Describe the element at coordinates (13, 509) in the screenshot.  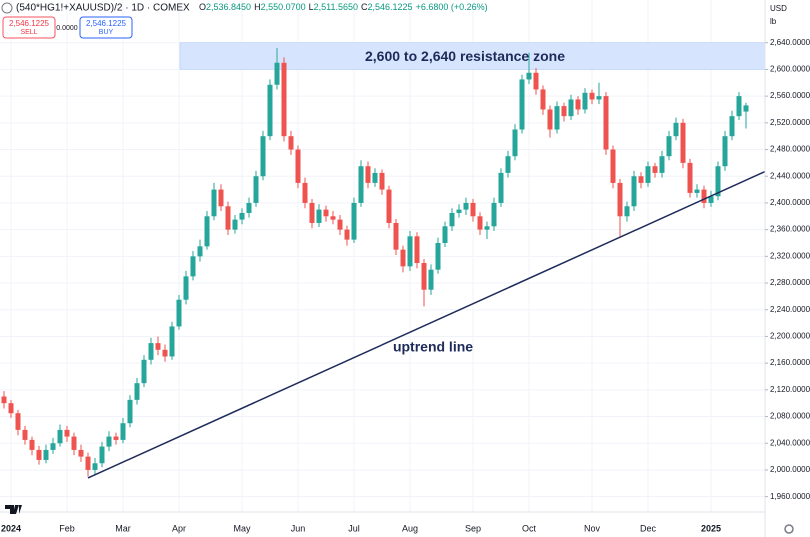
I see `tv-logo` at that location.